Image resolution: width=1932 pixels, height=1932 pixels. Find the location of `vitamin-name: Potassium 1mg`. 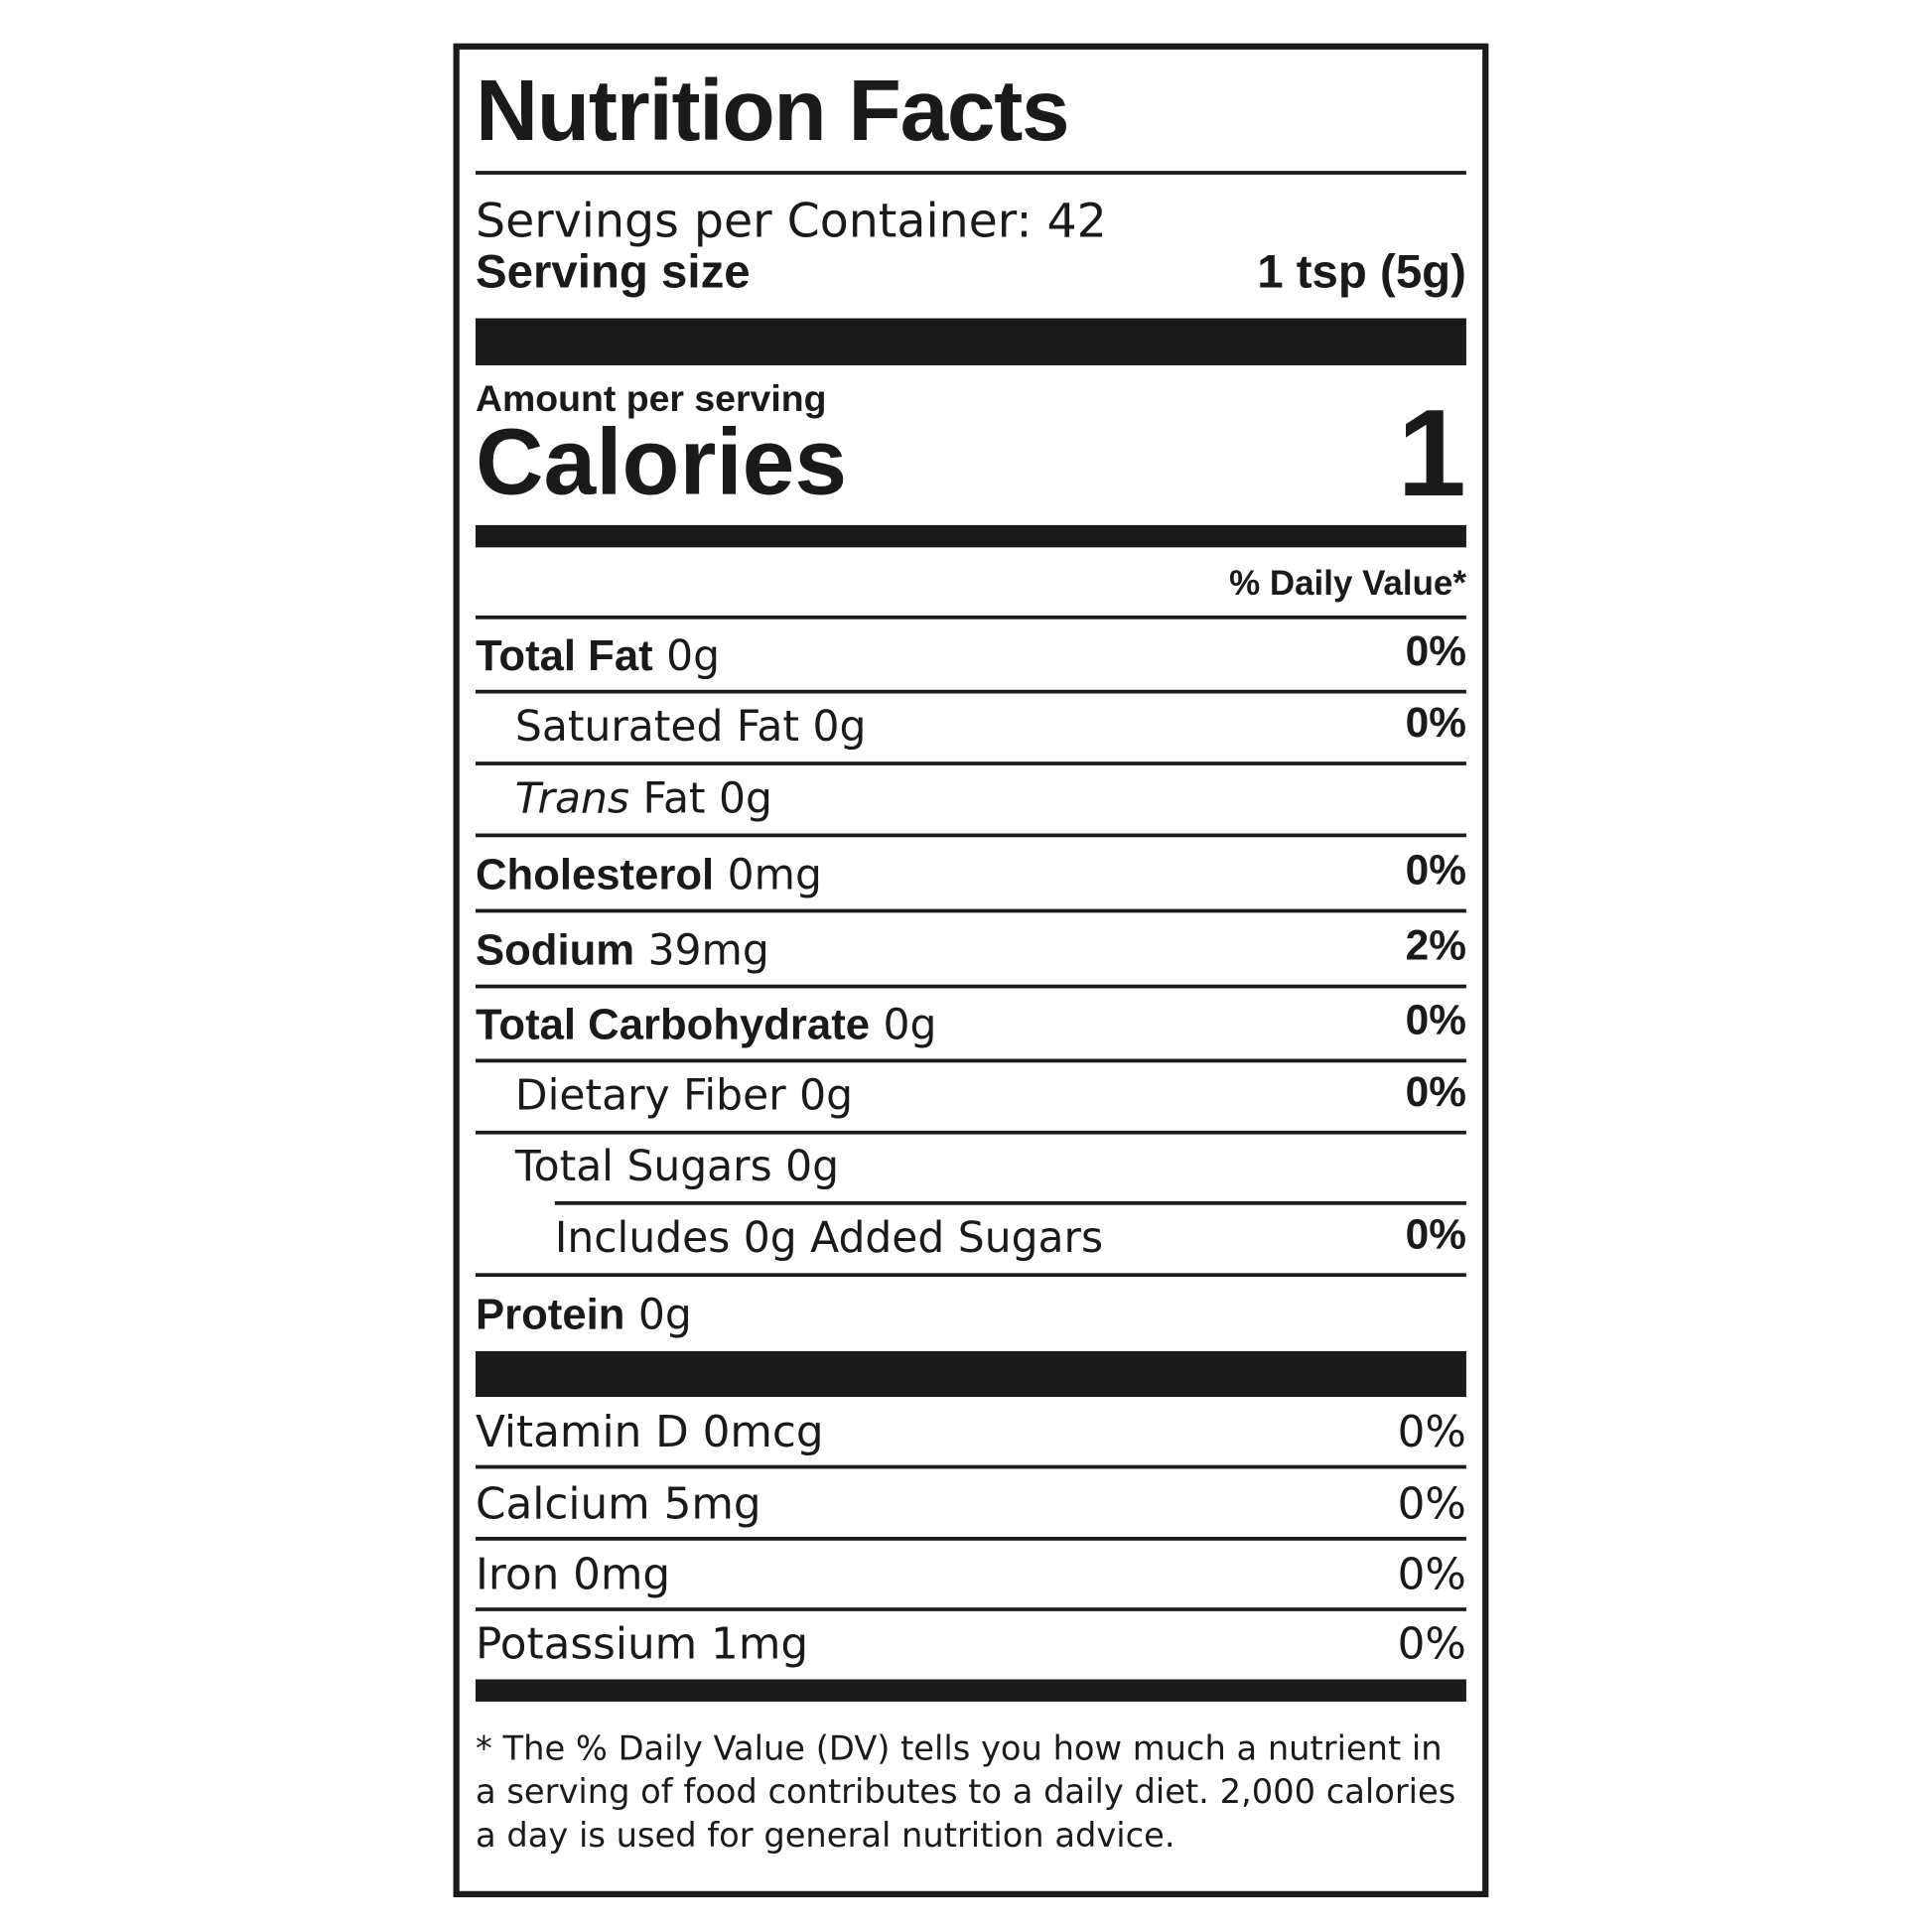

vitamin-name: Potassium 1mg is located at coordinates (642, 1645).